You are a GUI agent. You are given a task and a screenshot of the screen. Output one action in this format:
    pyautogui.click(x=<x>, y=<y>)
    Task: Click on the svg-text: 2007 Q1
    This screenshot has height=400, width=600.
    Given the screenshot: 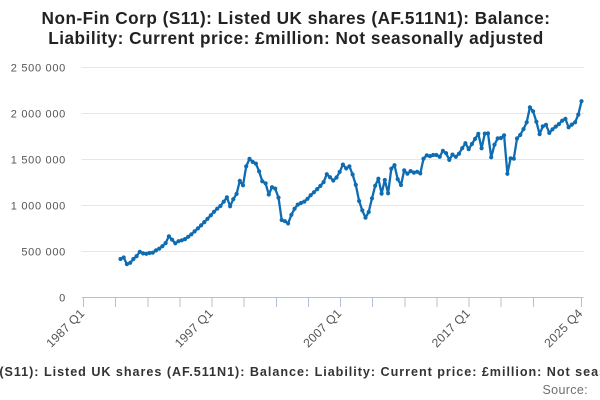 What is the action you would take?
    pyautogui.click(x=322, y=328)
    